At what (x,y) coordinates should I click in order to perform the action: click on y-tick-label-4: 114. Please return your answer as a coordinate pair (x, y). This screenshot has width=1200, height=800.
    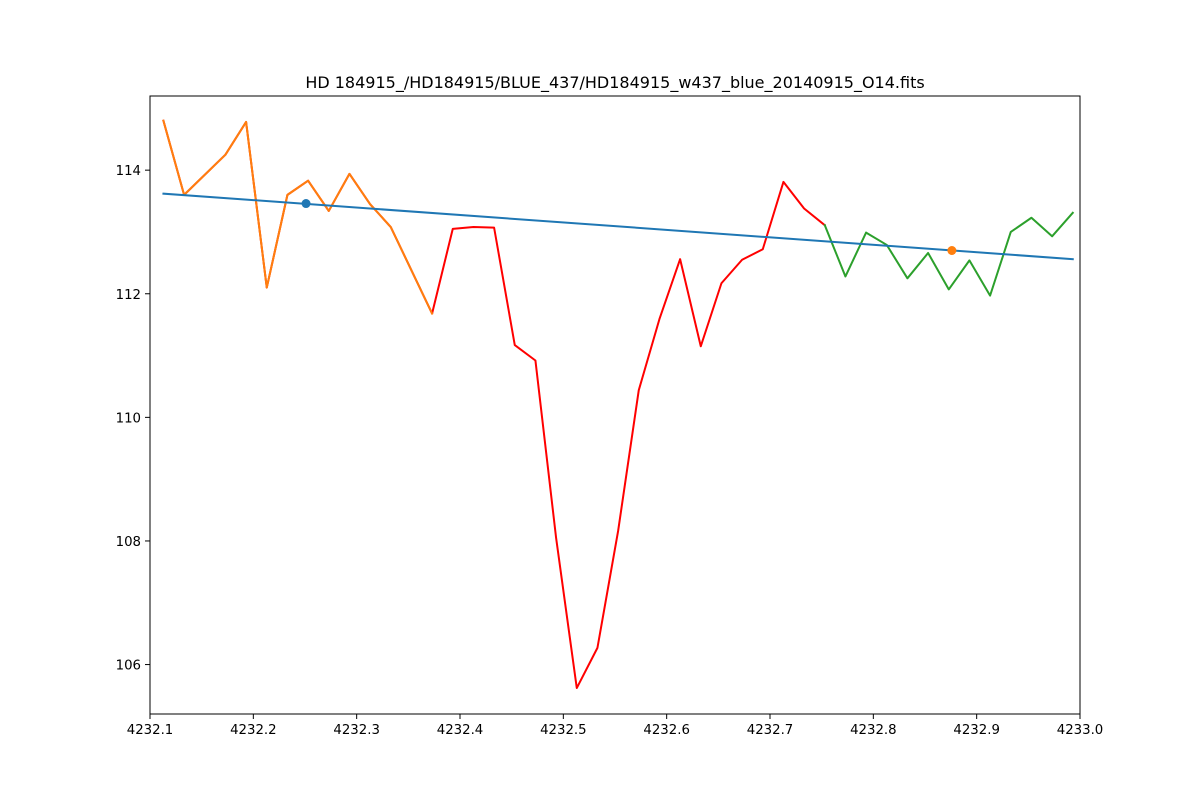
    Looking at the image, I should click on (128, 171).